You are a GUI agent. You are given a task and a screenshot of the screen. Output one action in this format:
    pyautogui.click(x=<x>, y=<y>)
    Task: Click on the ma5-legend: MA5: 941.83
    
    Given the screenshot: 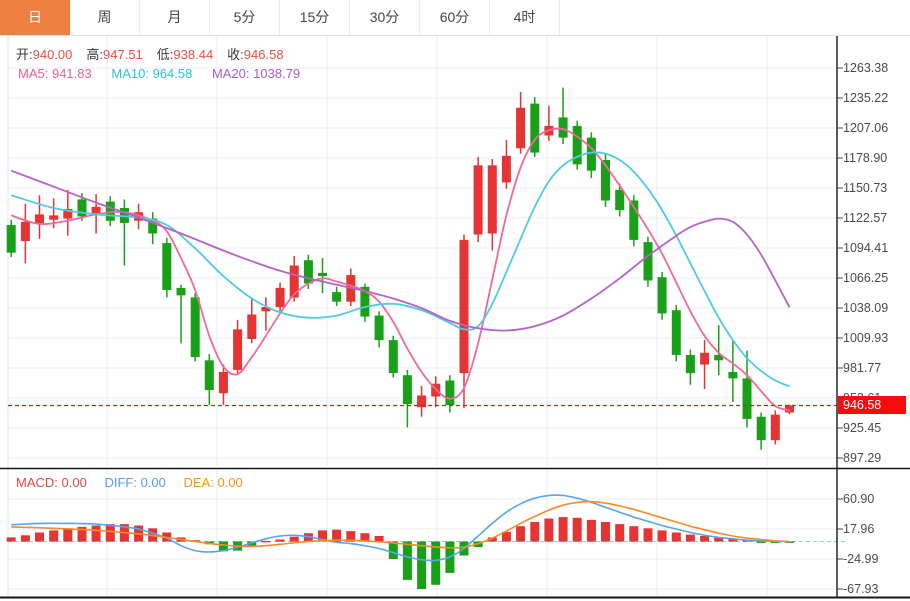 What is the action you would take?
    pyautogui.click(x=55, y=73)
    